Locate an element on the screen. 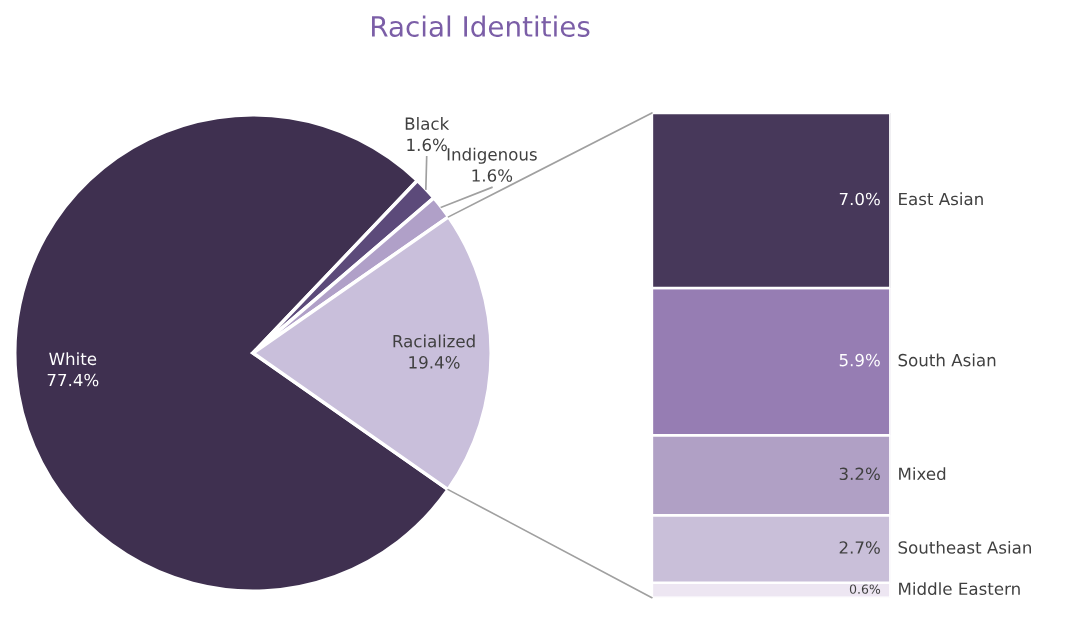 The width and height of the screenshot is (1074, 642). data-label: 0.6% is located at coordinates (865, 589).